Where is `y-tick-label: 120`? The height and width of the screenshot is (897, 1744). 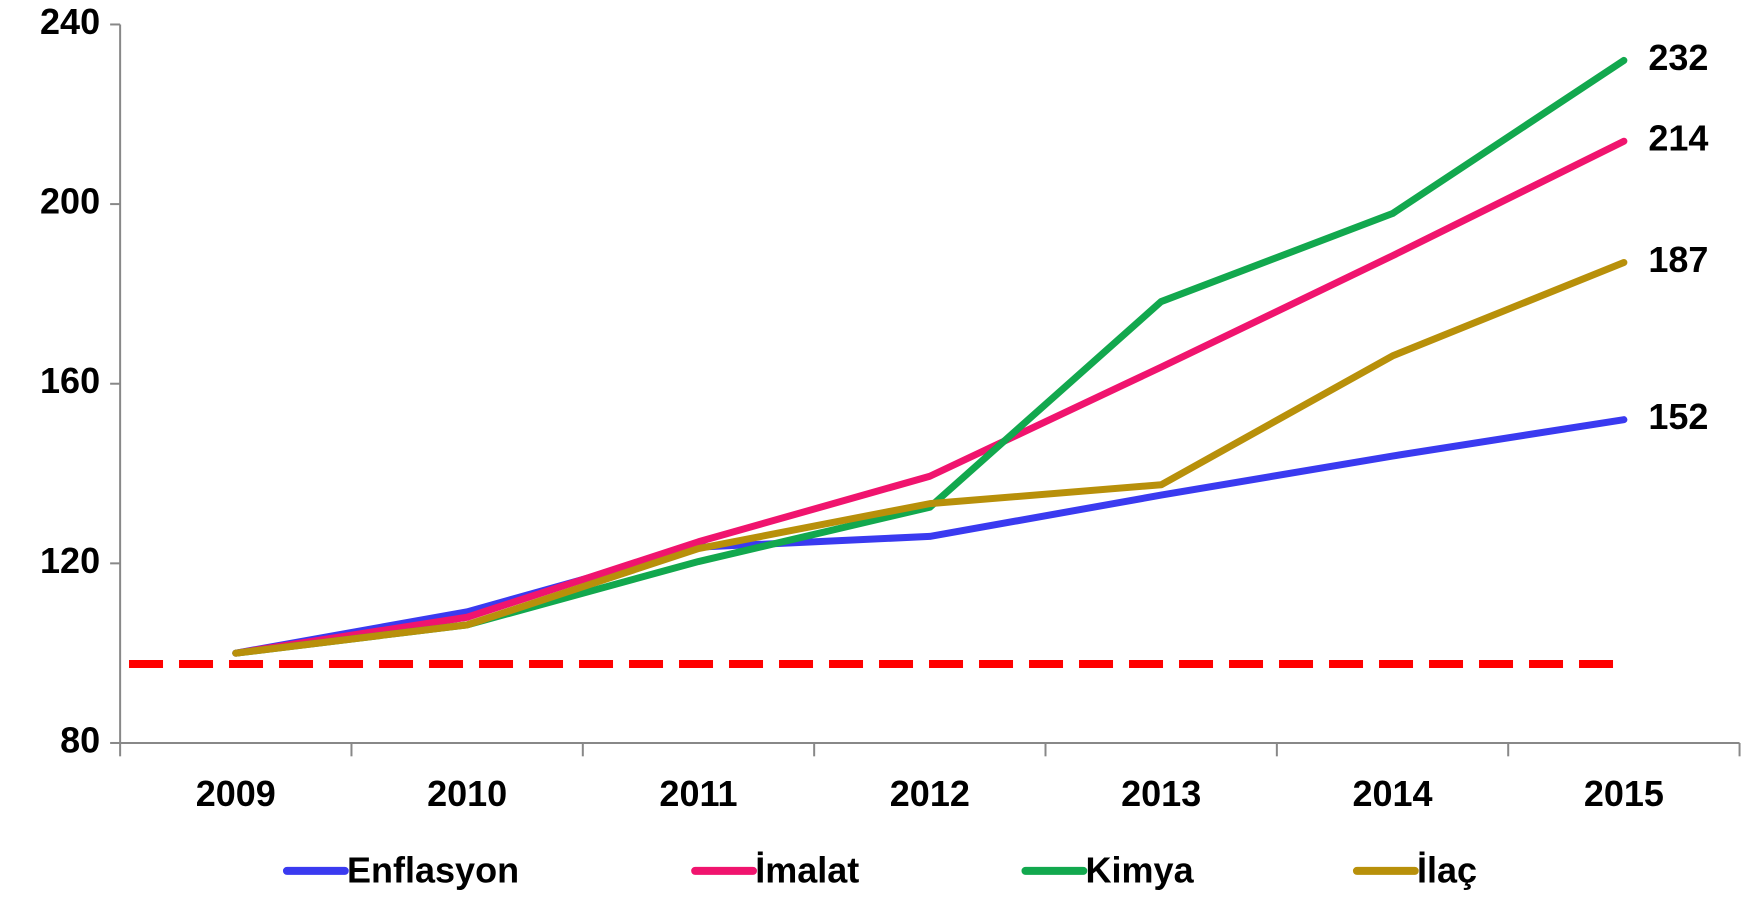
y-tick-label: 120 is located at coordinates (70, 560).